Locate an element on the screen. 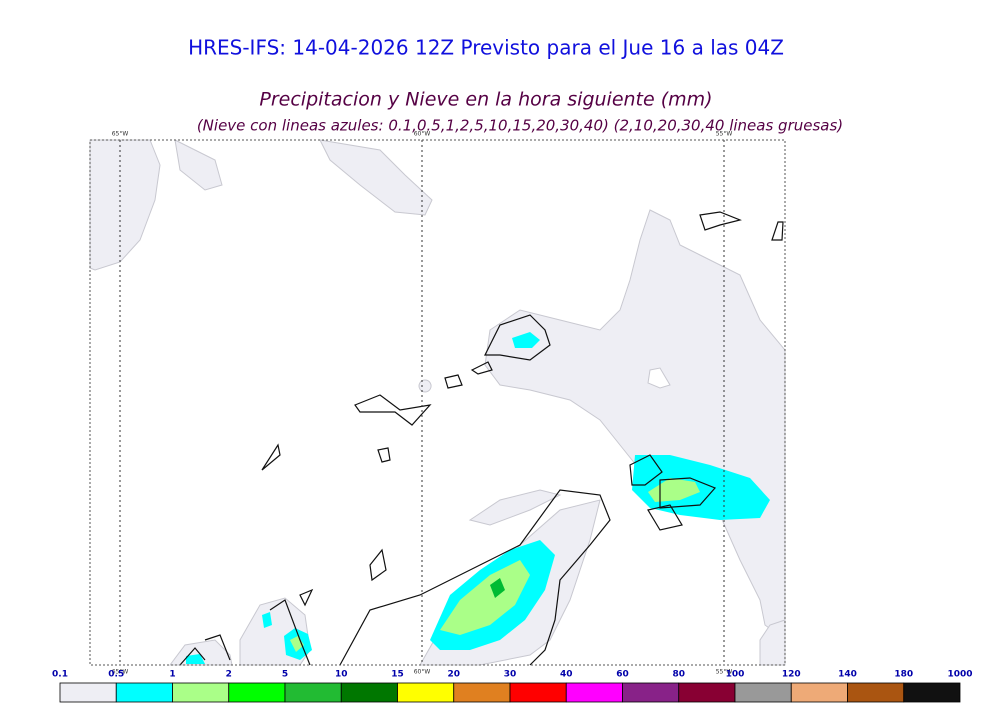 This screenshot has width=1000, height=711. colorbar-label: 20 is located at coordinates (453, 675).